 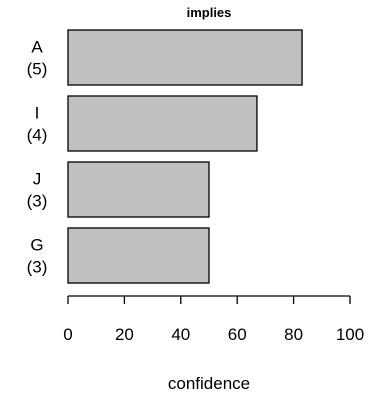 I want to click on bar-a, so click(x=185, y=57).